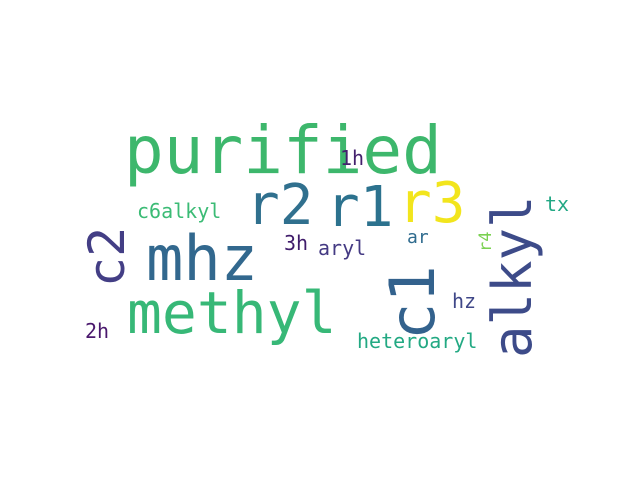  Describe the element at coordinates (352, 158) in the screenshot. I see `word-1h: 1h` at that location.